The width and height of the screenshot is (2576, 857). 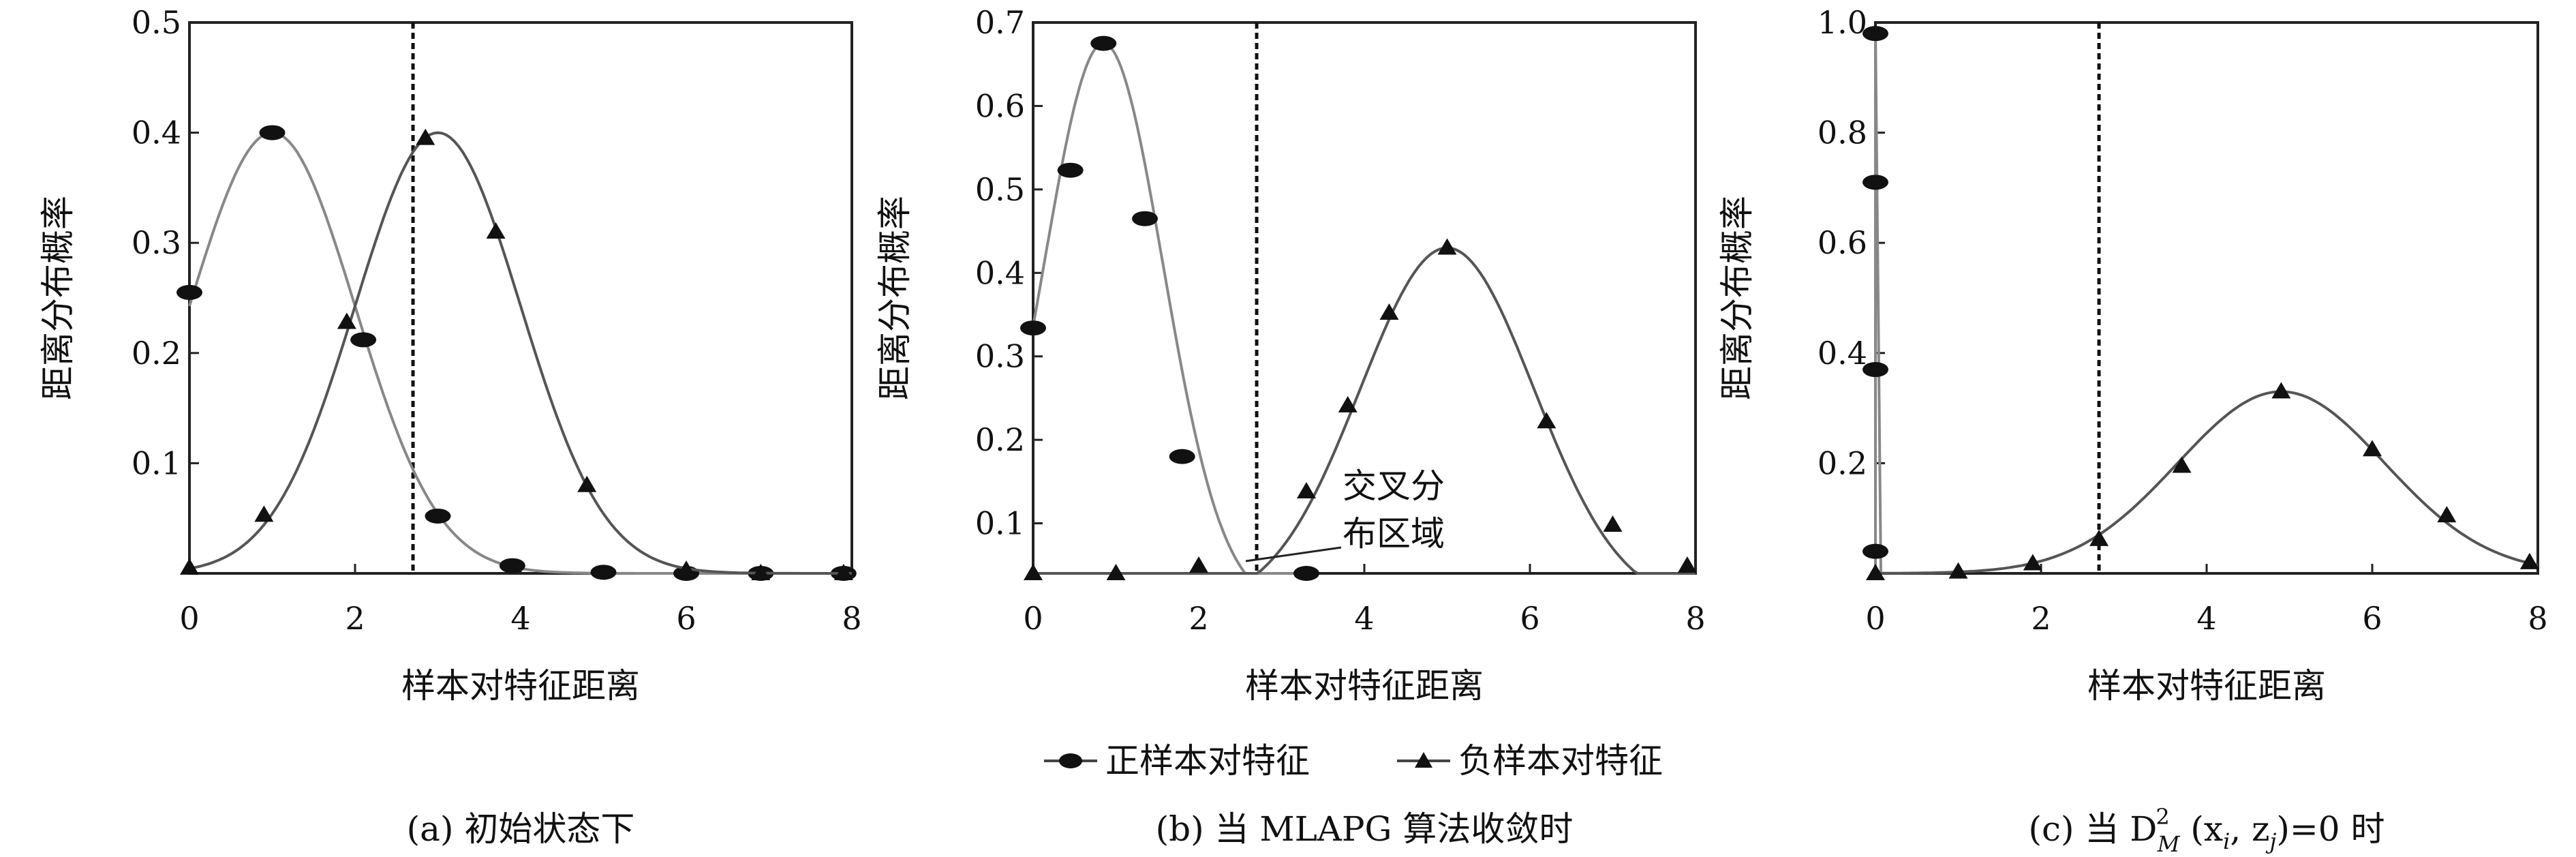 I want to click on y-tick-label: 0.5, so click(x=156, y=22).